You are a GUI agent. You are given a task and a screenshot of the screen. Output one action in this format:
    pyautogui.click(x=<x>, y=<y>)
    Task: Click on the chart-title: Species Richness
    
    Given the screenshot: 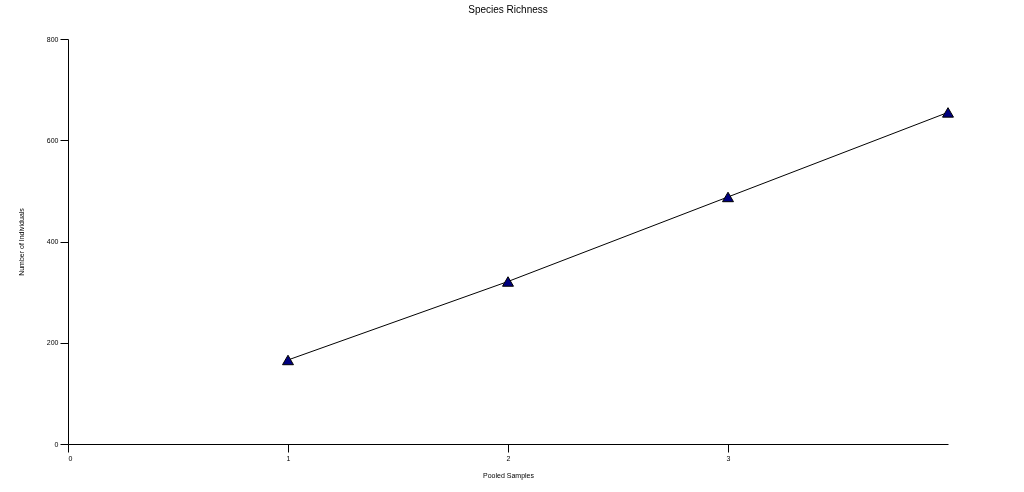 What is the action you would take?
    pyautogui.click(x=508, y=9)
    